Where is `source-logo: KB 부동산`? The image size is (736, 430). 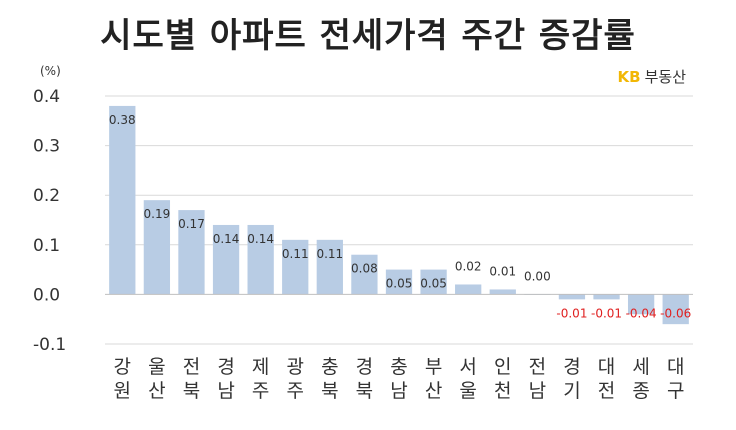 source-logo: KB 부동산 is located at coordinates (652, 76).